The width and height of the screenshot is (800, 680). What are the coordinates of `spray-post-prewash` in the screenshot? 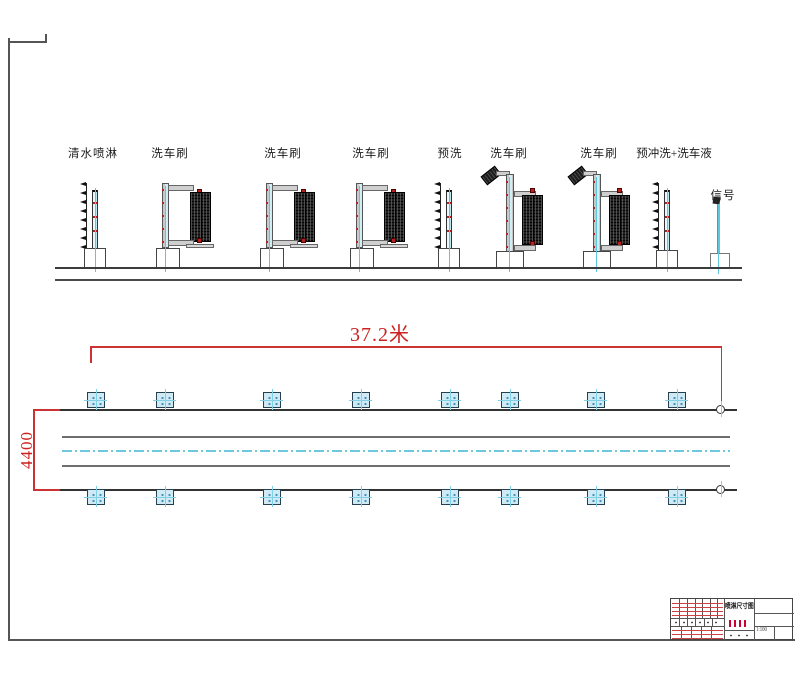 It's located at (454, 227).